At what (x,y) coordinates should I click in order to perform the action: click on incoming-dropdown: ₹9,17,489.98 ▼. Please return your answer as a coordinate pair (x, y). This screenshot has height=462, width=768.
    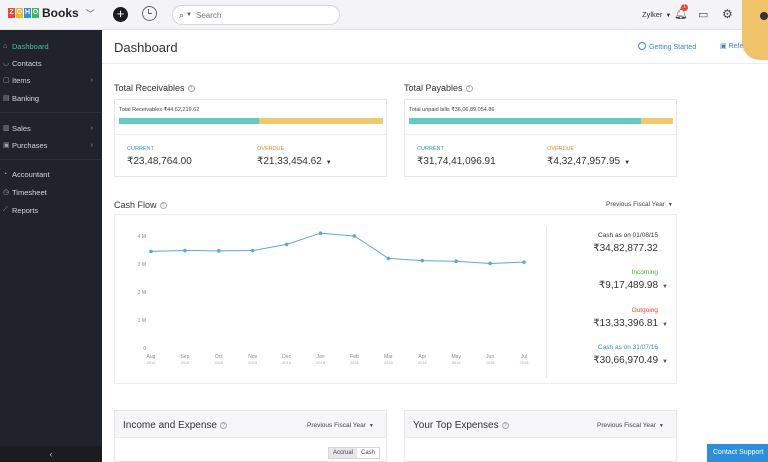
    Looking at the image, I should click on (614, 285).